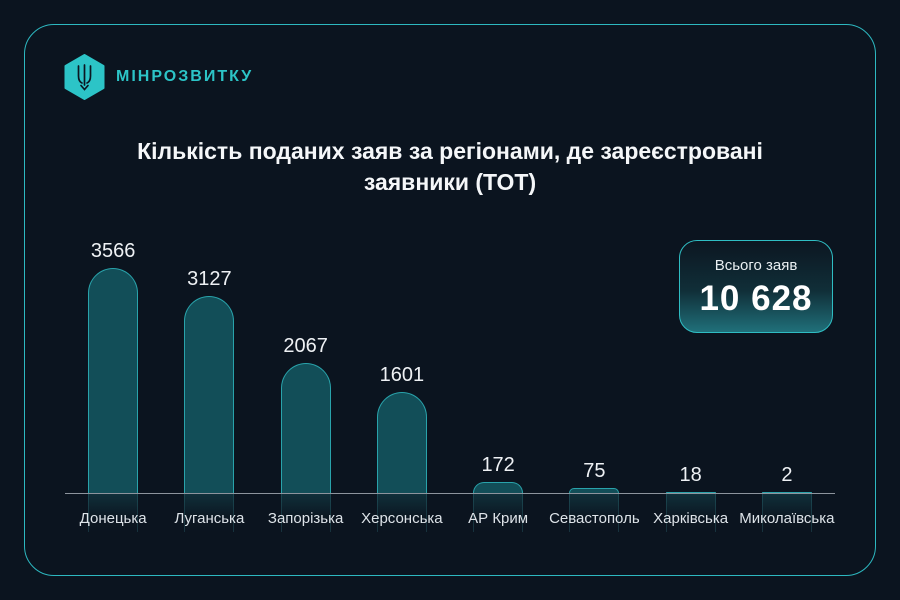 The height and width of the screenshot is (600, 900). I want to click on category-label: Севастополь, so click(594, 518).